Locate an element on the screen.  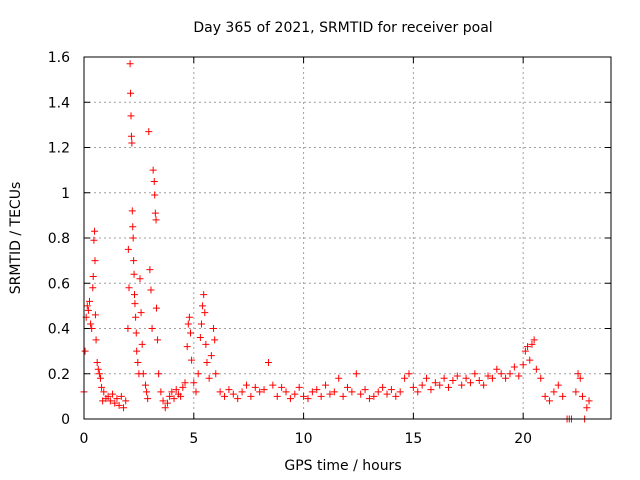
y-tick-label: 0 is located at coordinates (65, 420).